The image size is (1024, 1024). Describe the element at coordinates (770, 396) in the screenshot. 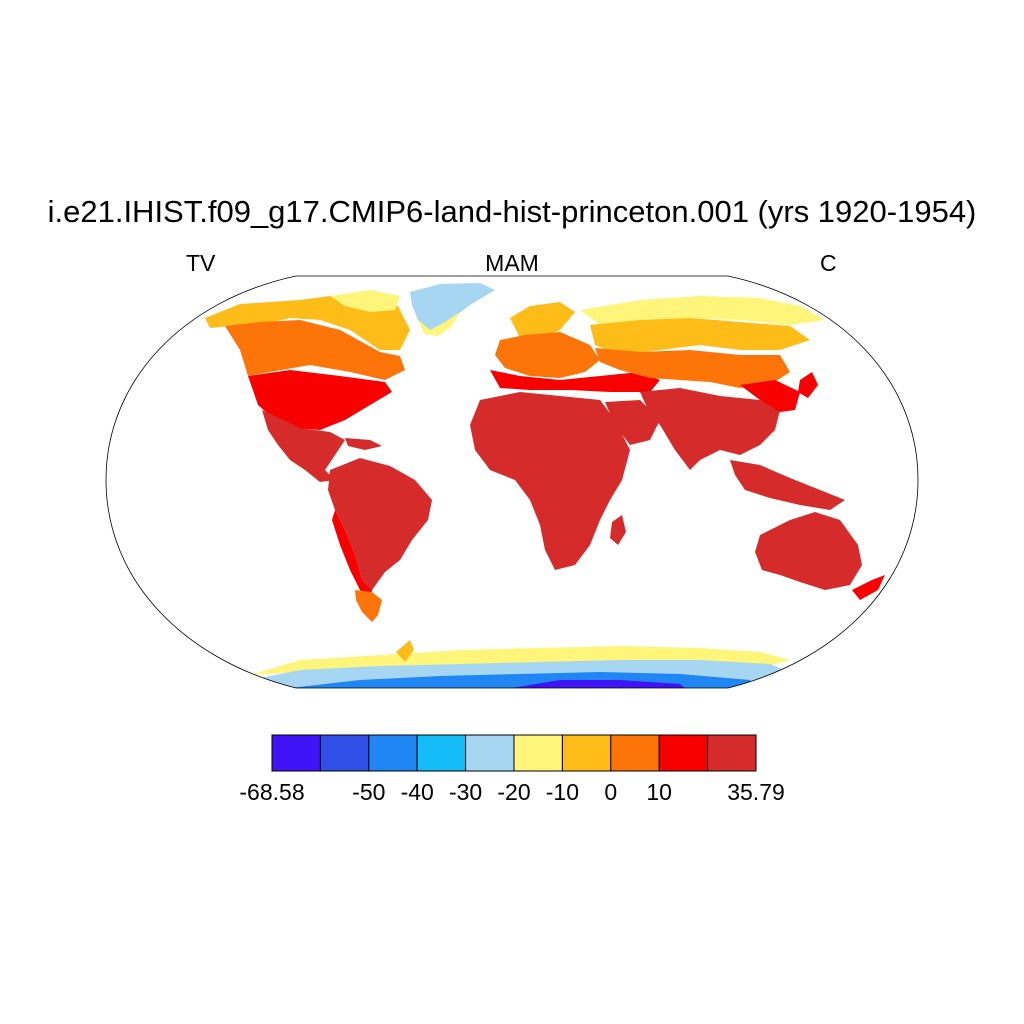

I see `east-asia` at that location.